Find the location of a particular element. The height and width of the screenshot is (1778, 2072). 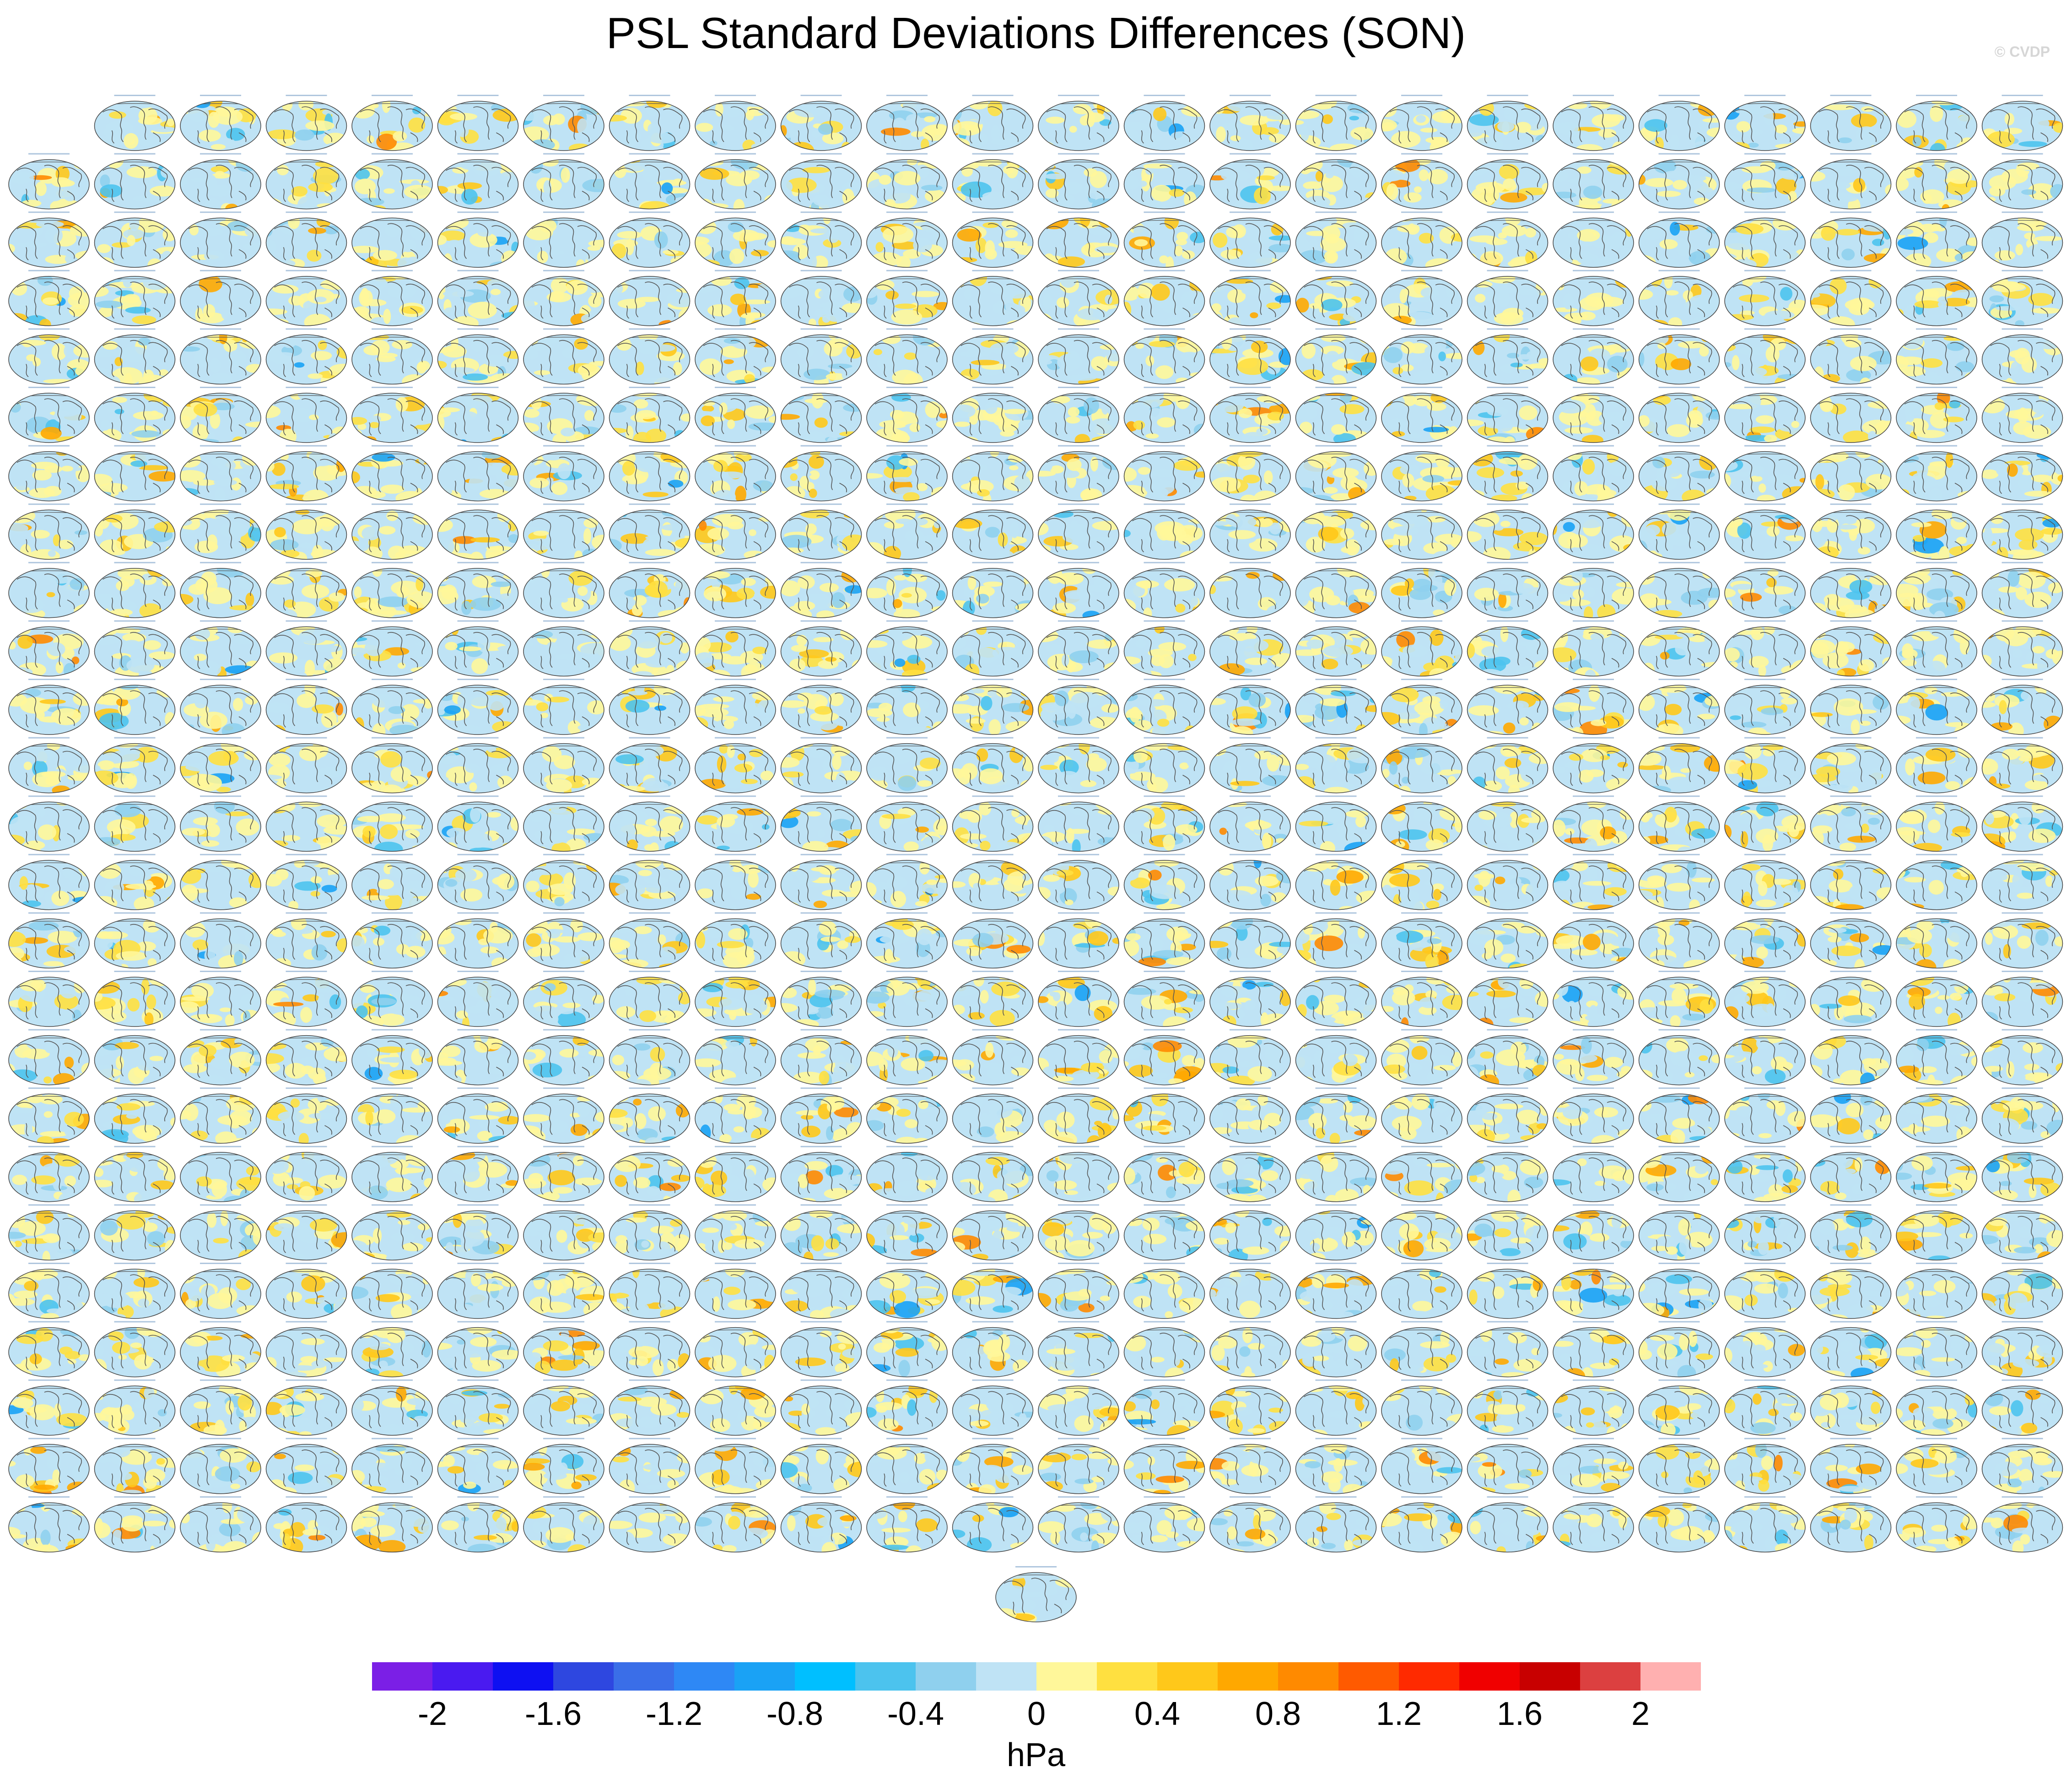

colorbar-tick-label: 2 is located at coordinates (1640, 1714).